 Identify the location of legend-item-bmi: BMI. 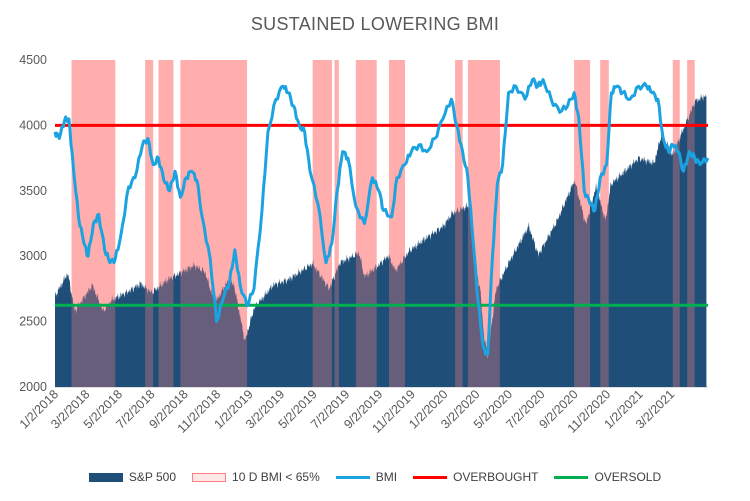
(366, 477).